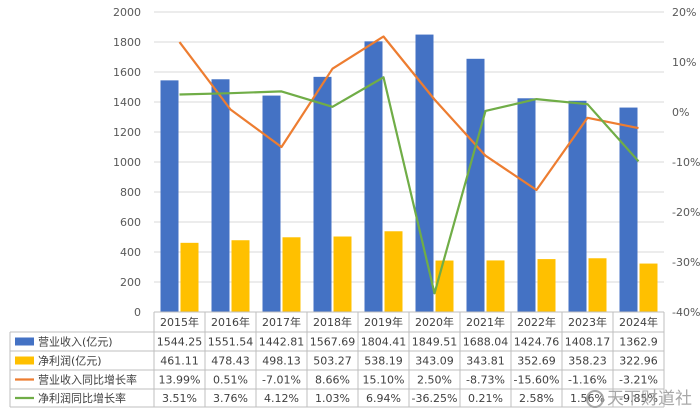 This screenshot has width=700, height=411. I want to click on data-label: 3.76%, so click(230, 398).